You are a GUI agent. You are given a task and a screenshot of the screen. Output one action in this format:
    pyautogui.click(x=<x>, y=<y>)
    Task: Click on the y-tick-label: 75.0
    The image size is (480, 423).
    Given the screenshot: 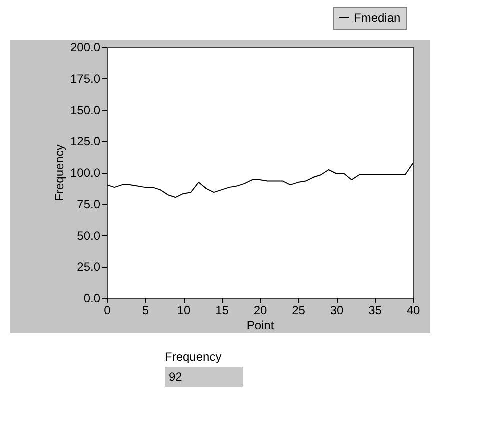 What is the action you would take?
    pyautogui.click(x=89, y=204)
    